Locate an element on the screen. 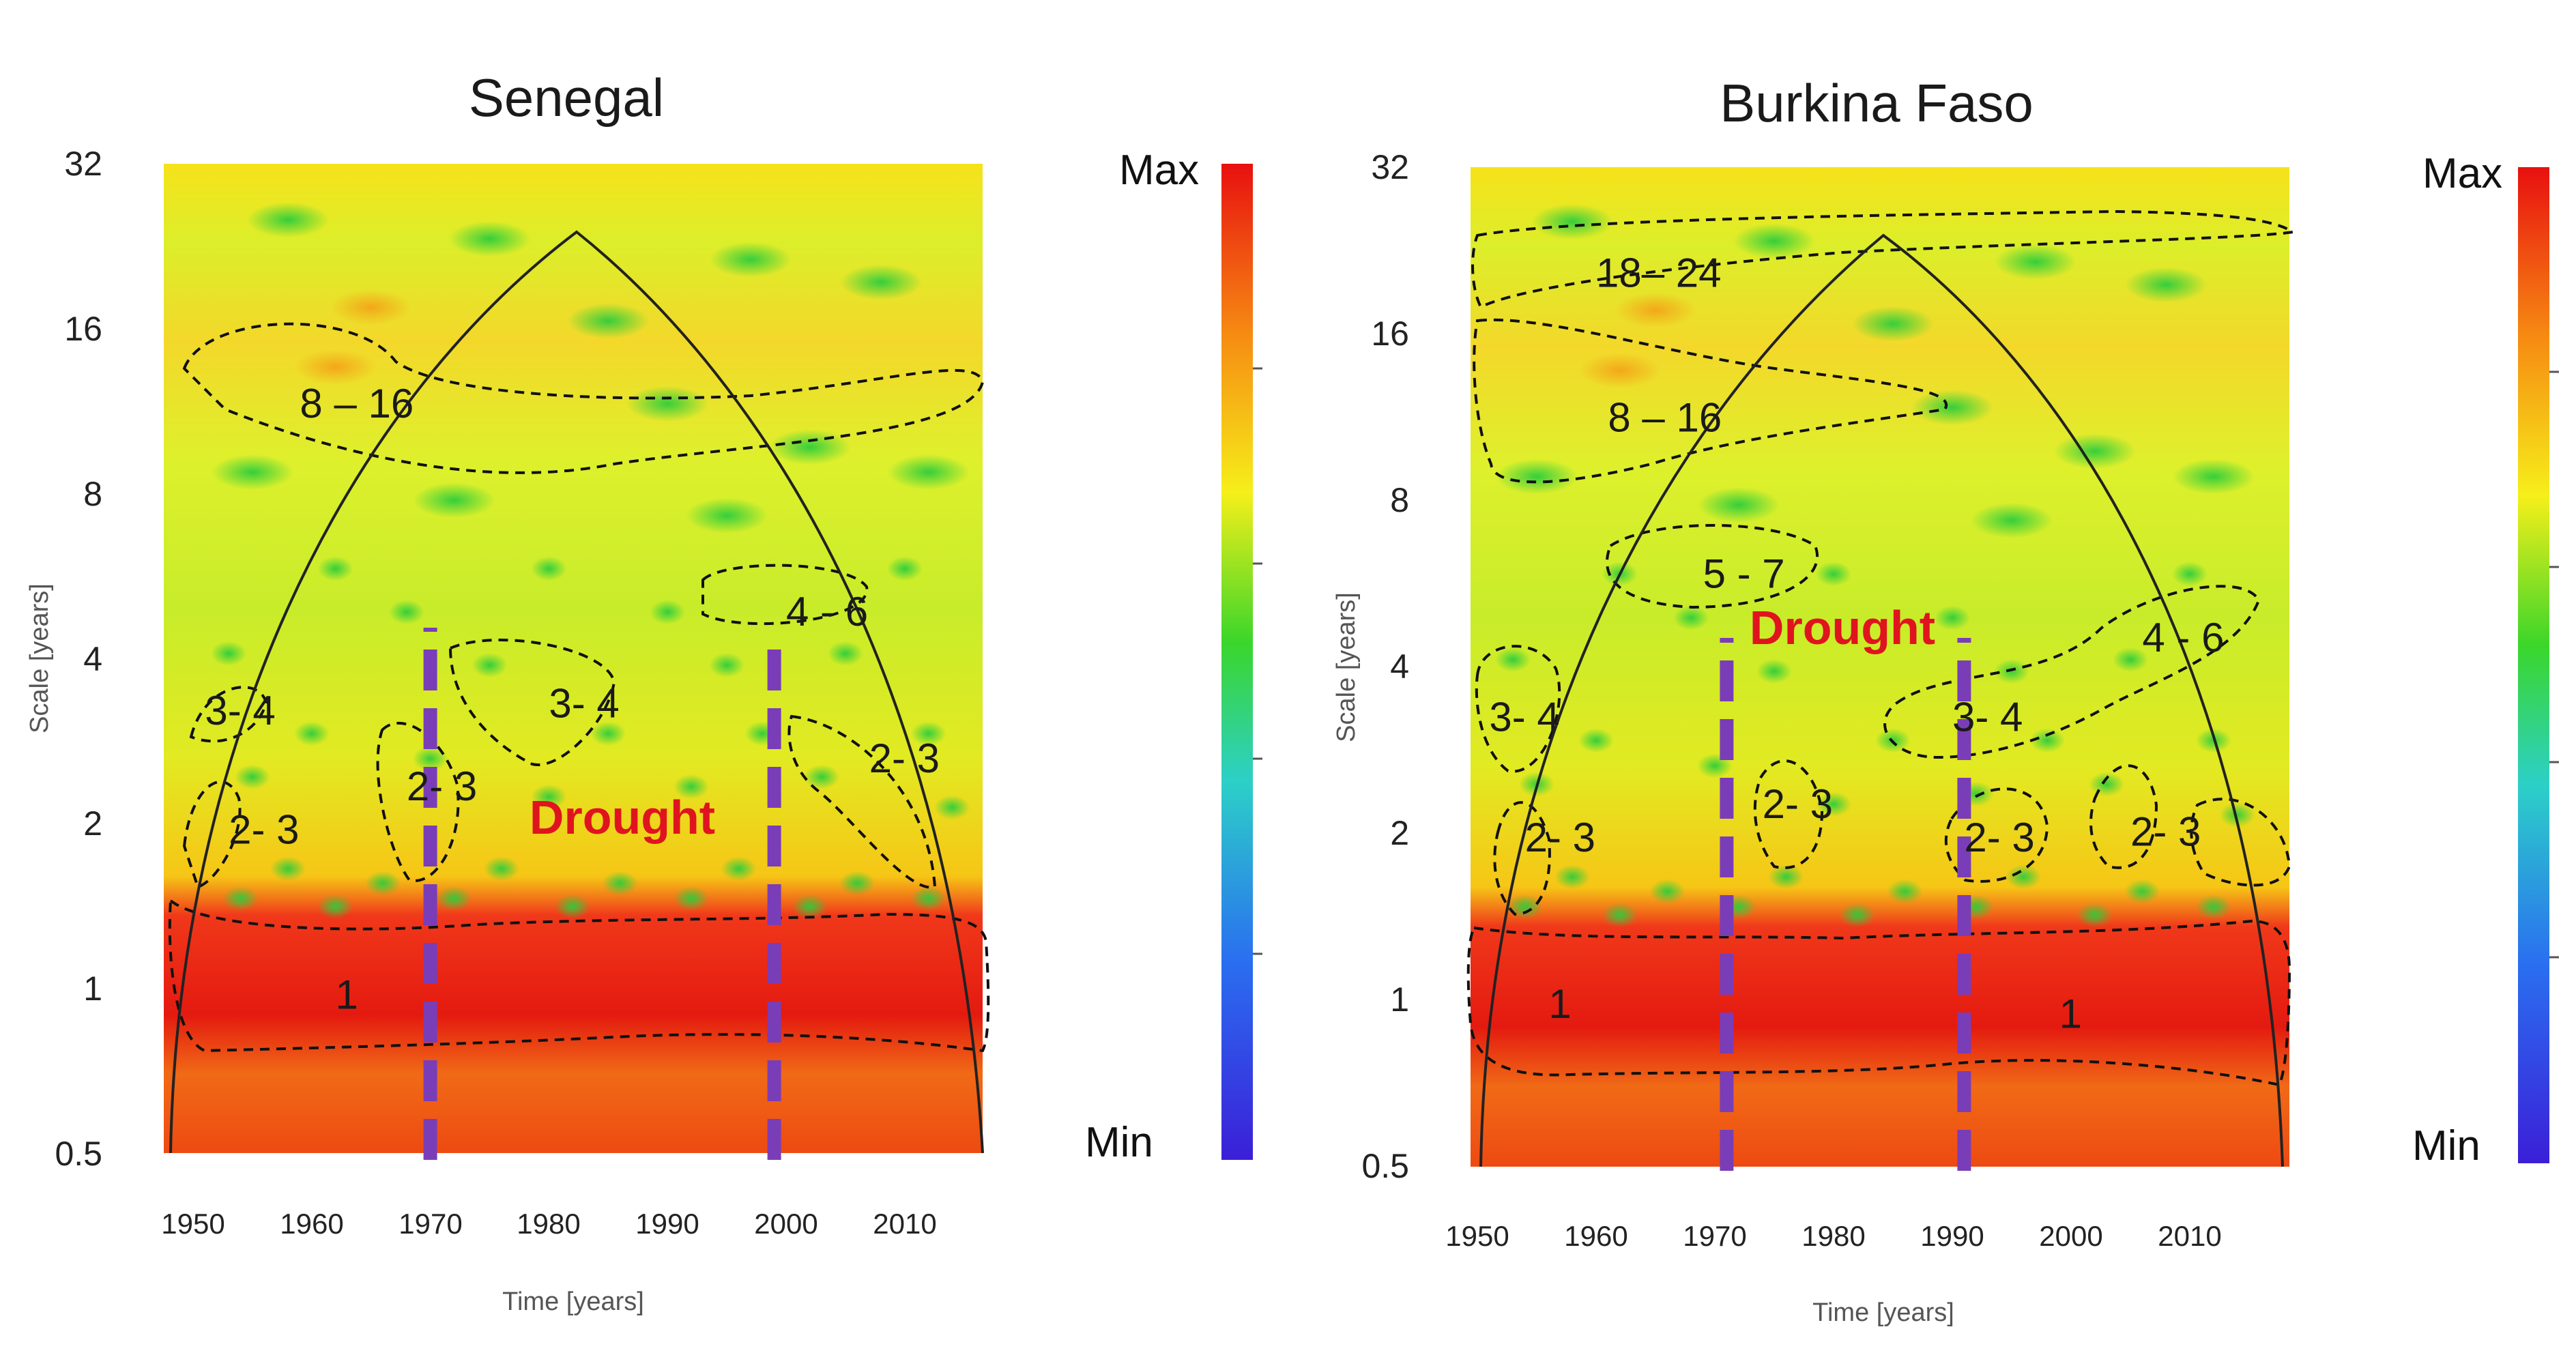 The height and width of the screenshot is (1355, 2576). colorbar-min-label: Min is located at coordinates (1119, 1142).